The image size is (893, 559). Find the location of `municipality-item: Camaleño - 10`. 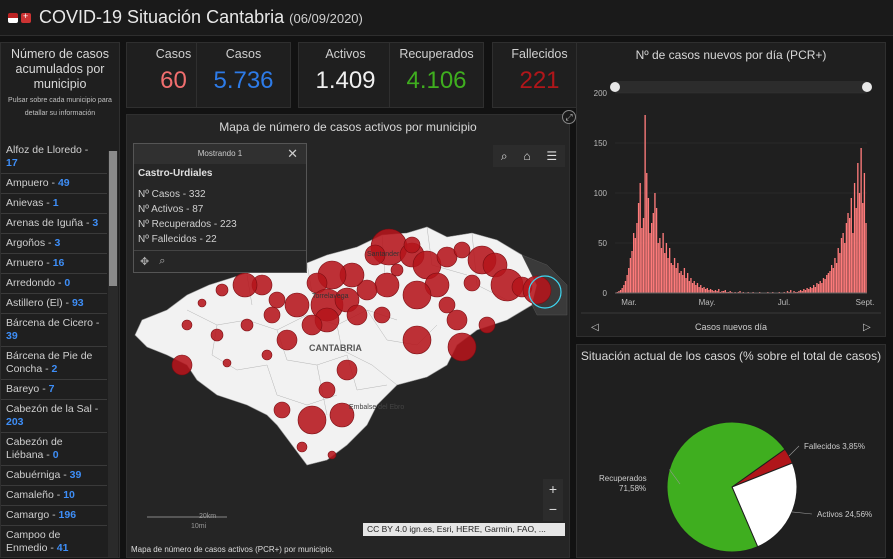

municipality-item: Camaleño - 10 is located at coordinates (54, 496).